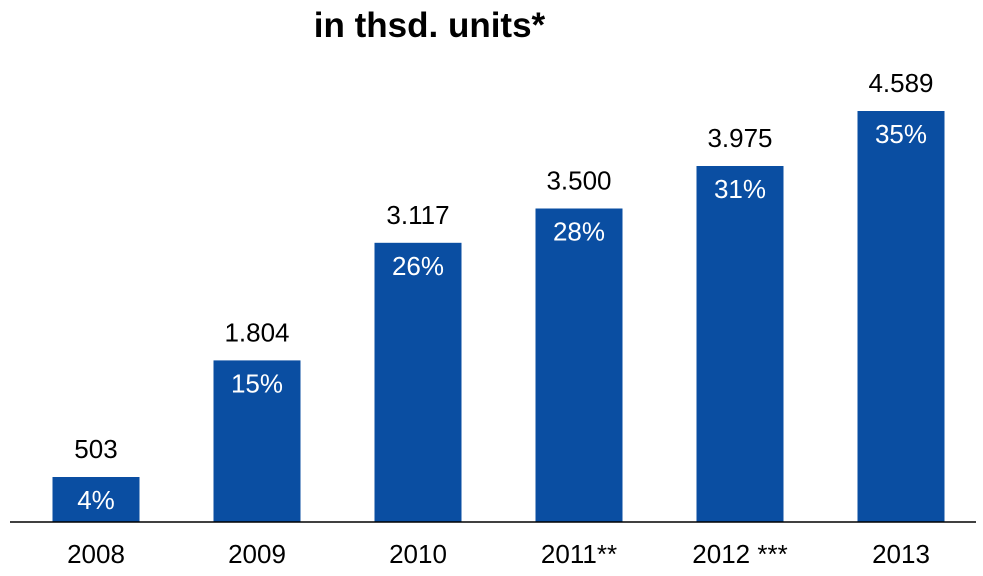  What do you see at coordinates (257, 383) in the screenshot?
I see `share-label: 15%` at bounding box center [257, 383].